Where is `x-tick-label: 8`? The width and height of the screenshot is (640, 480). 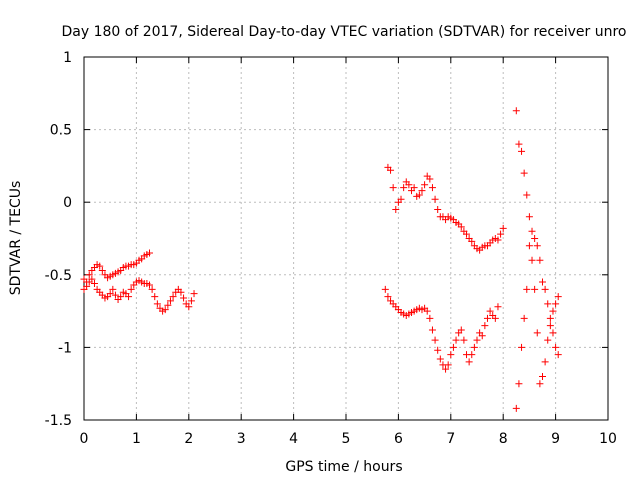 x-tick-label: 8 is located at coordinates (503, 439).